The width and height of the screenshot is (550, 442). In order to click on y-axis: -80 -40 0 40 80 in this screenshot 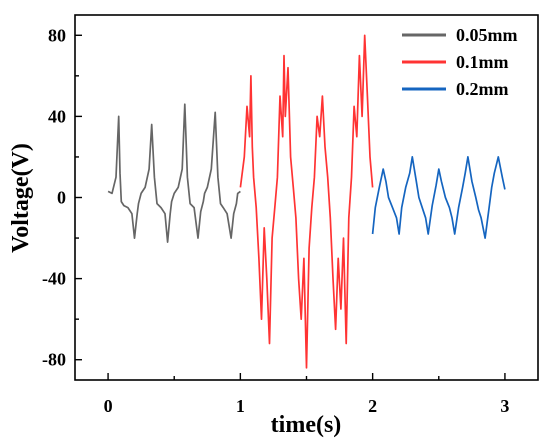, I will do `click(62, 197)`.